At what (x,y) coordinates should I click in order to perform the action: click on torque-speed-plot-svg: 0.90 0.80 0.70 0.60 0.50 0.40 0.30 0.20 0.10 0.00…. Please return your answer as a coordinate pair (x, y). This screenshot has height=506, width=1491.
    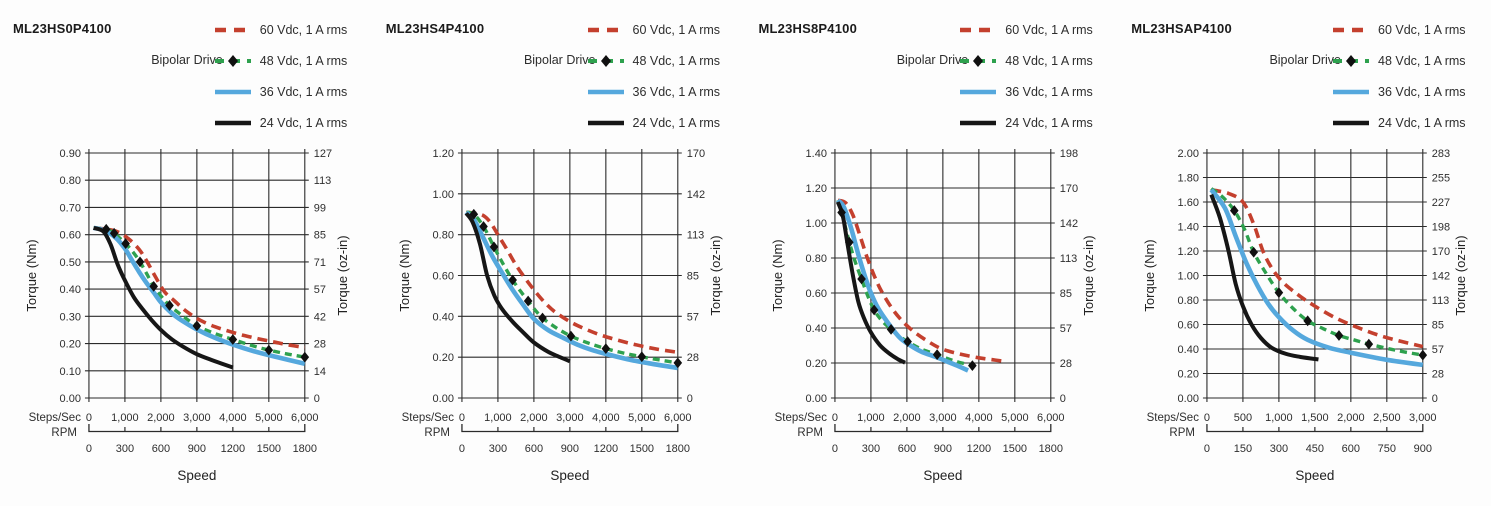
    Looking at the image, I should click on (187, 315).